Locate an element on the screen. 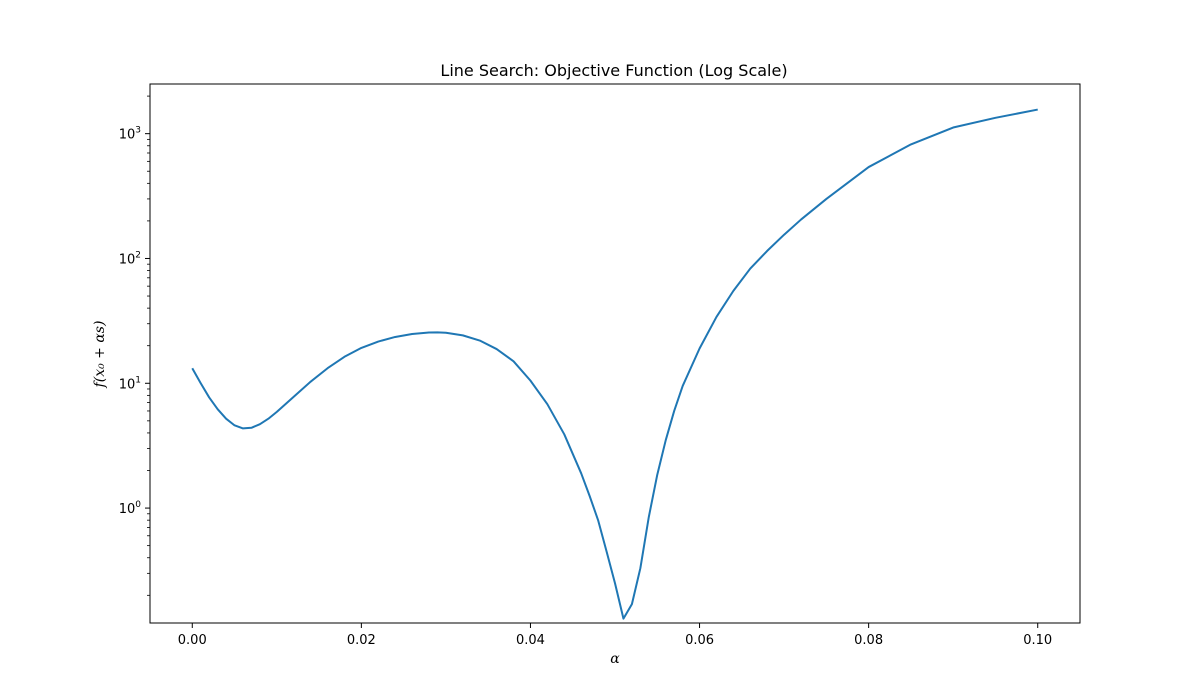 The image size is (1200, 700). x-tick-label: 0.04 is located at coordinates (530, 640).